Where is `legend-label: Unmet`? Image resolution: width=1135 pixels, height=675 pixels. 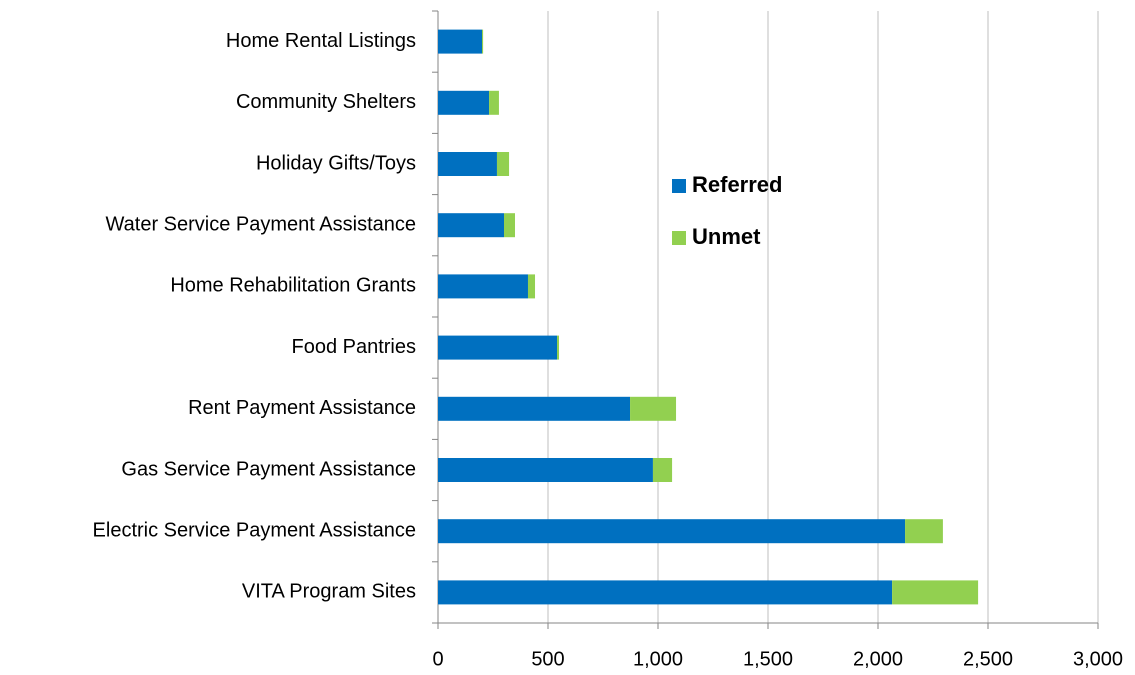 legend-label: Unmet is located at coordinates (726, 236).